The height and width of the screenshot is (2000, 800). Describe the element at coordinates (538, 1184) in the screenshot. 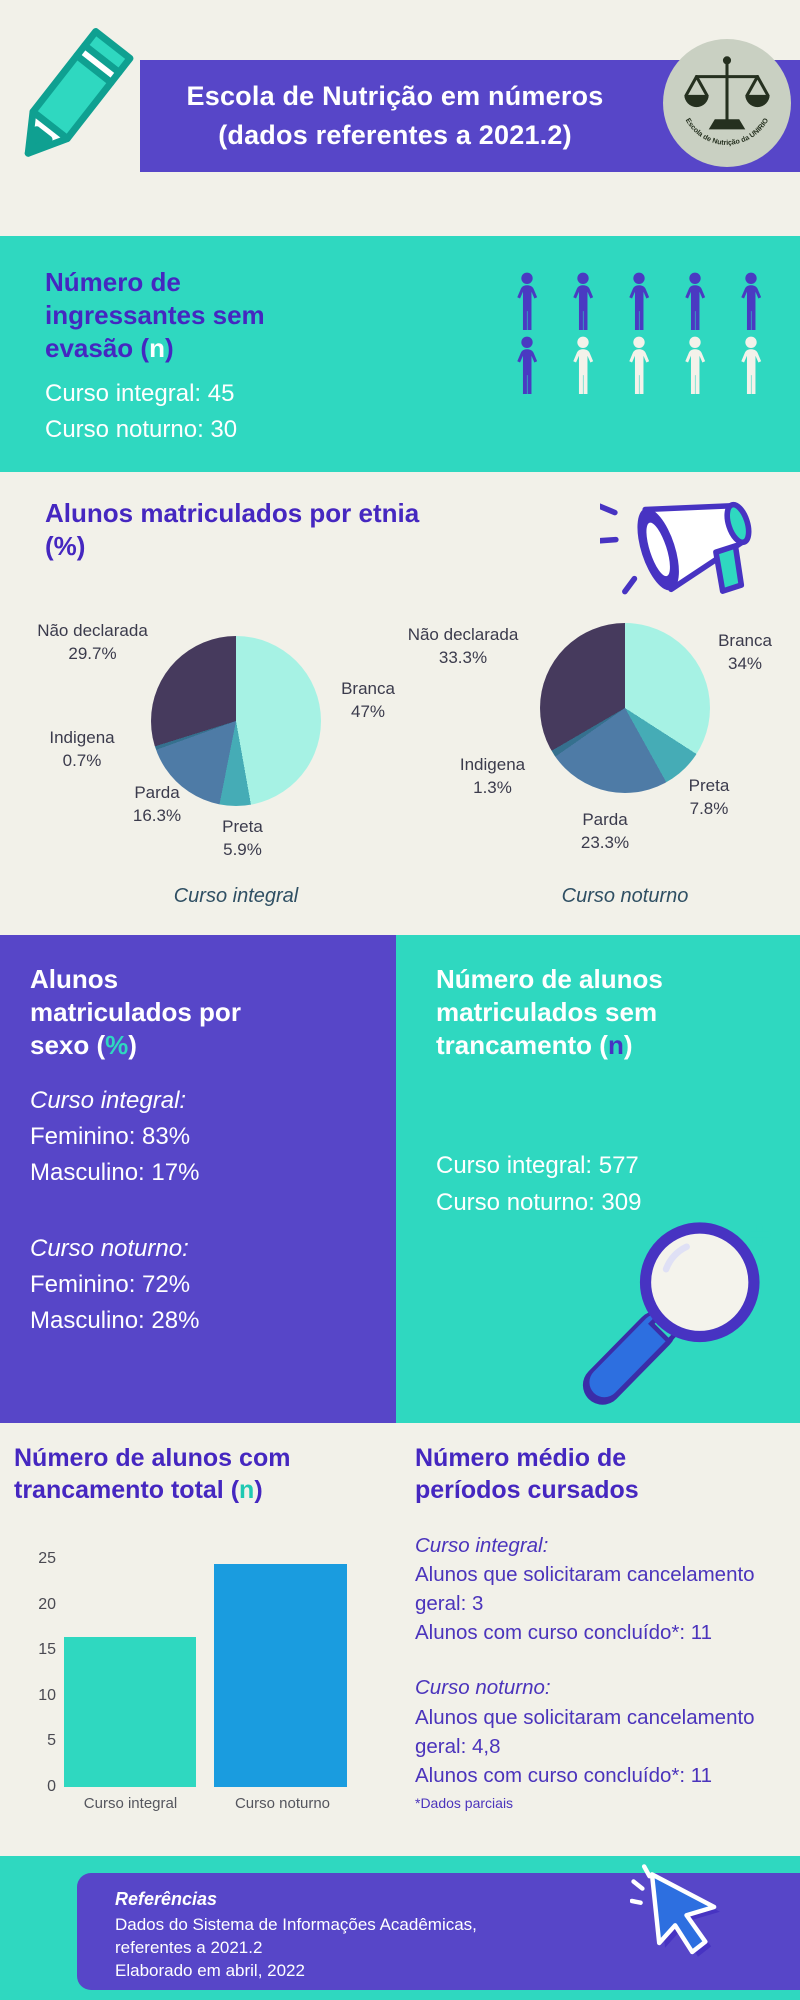

I see `sem-trancamento-values: Curso integral: 577 Curso noturno: 309` at that location.